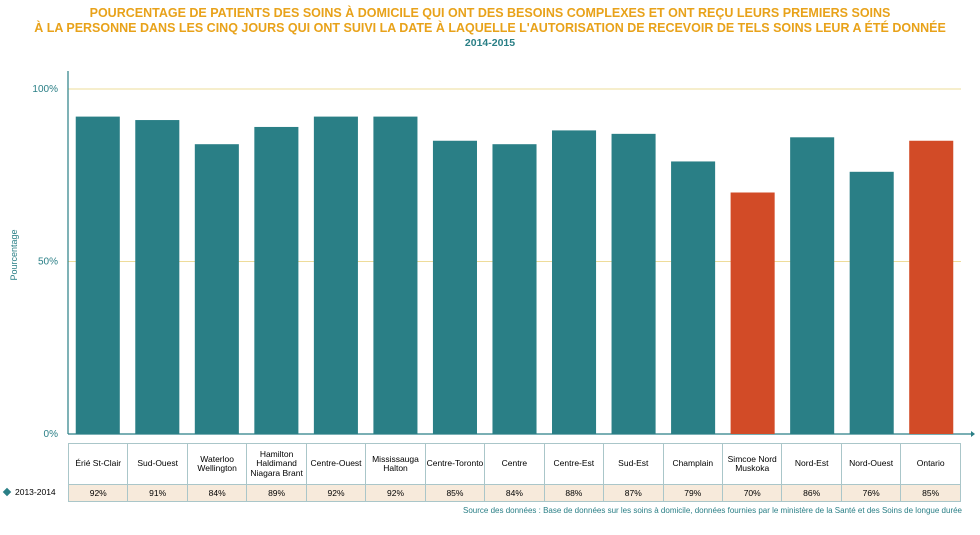 The image size is (980, 535). What do you see at coordinates (930, 464) in the screenshot?
I see `category-label: Ontario` at bounding box center [930, 464].